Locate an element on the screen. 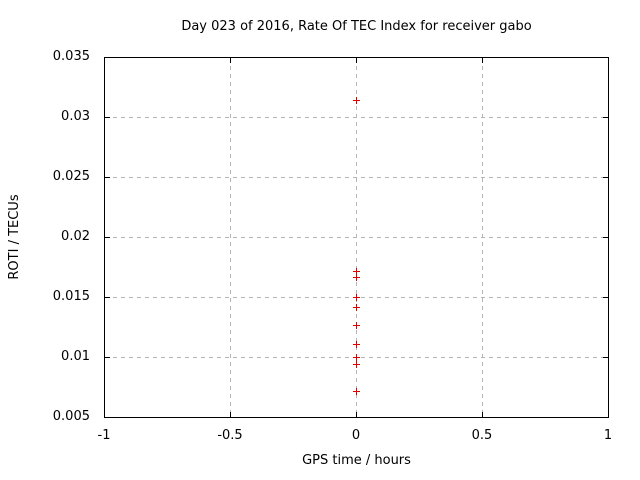  y-axis-title: ROTI / TECUs is located at coordinates (14, 237).